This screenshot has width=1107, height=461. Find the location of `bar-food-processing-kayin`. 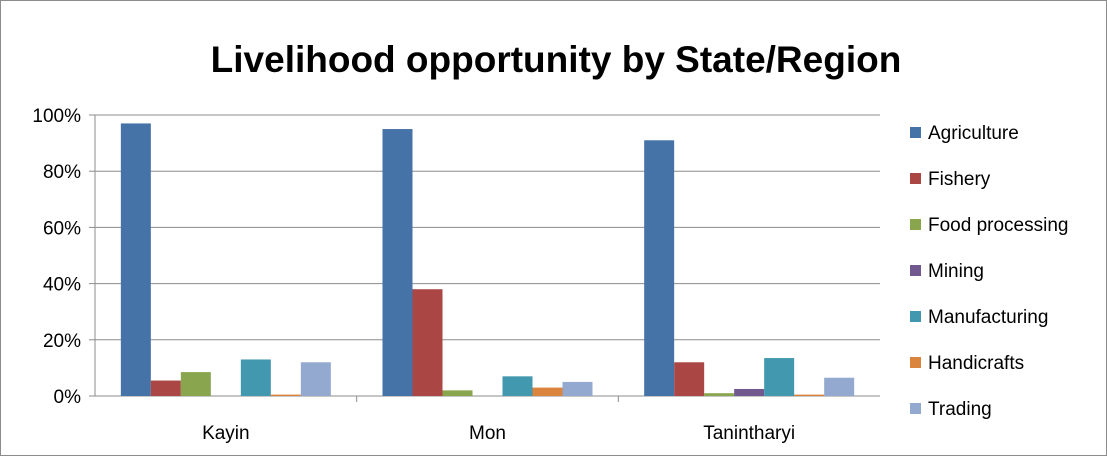

bar-food-processing-kayin is located at coordinates (195, 384).